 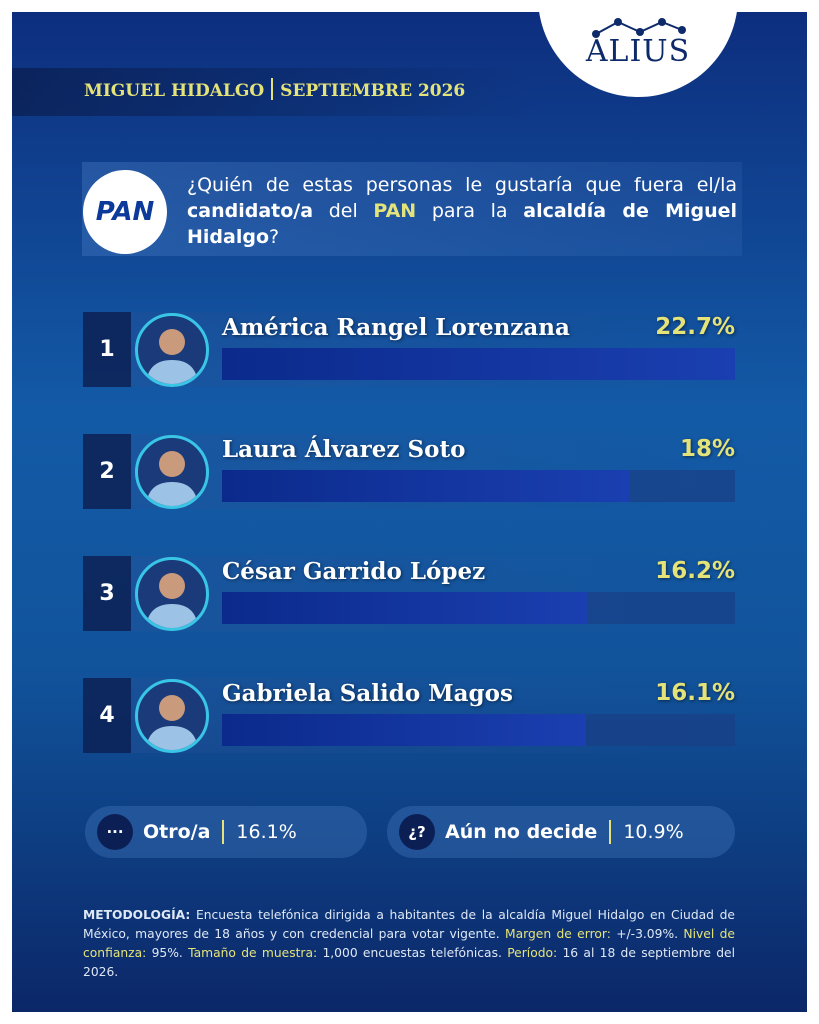 What do you see at coordinates (274, 237) in the screenshot?
I see `text-part: ?` at bounding box center [274, 237].